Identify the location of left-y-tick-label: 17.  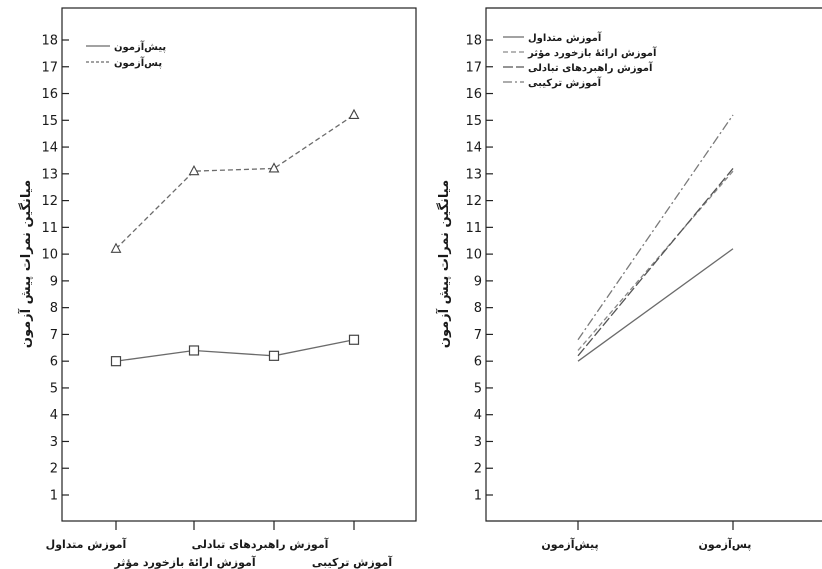
(49, 67).